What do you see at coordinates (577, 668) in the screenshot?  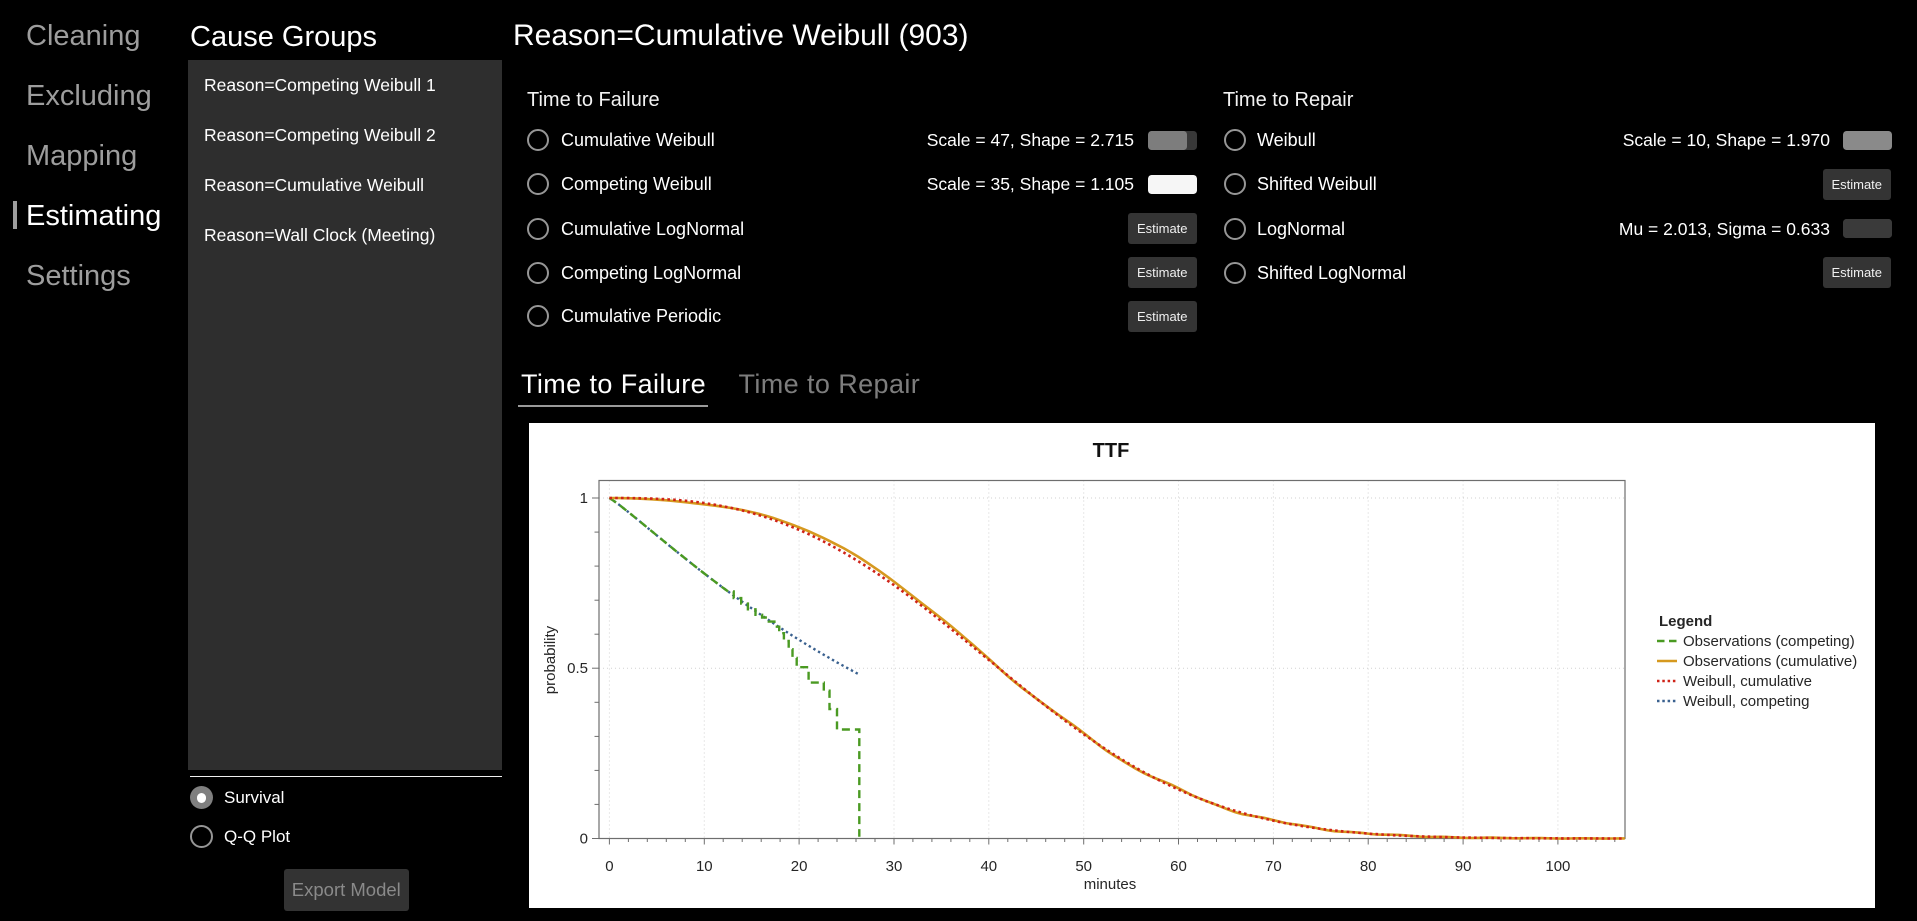 I see `svg-text: 0.5` at bounding box center [577, 668].